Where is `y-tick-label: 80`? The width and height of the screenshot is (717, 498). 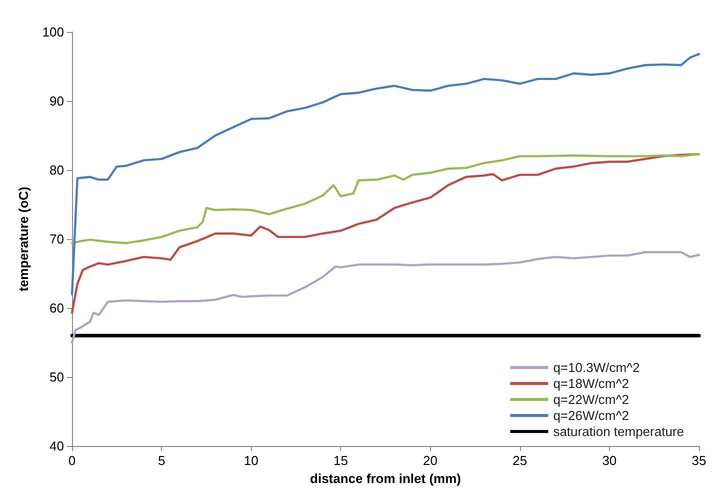
y-tick-label: 80 is located at coordinates (57, 170).